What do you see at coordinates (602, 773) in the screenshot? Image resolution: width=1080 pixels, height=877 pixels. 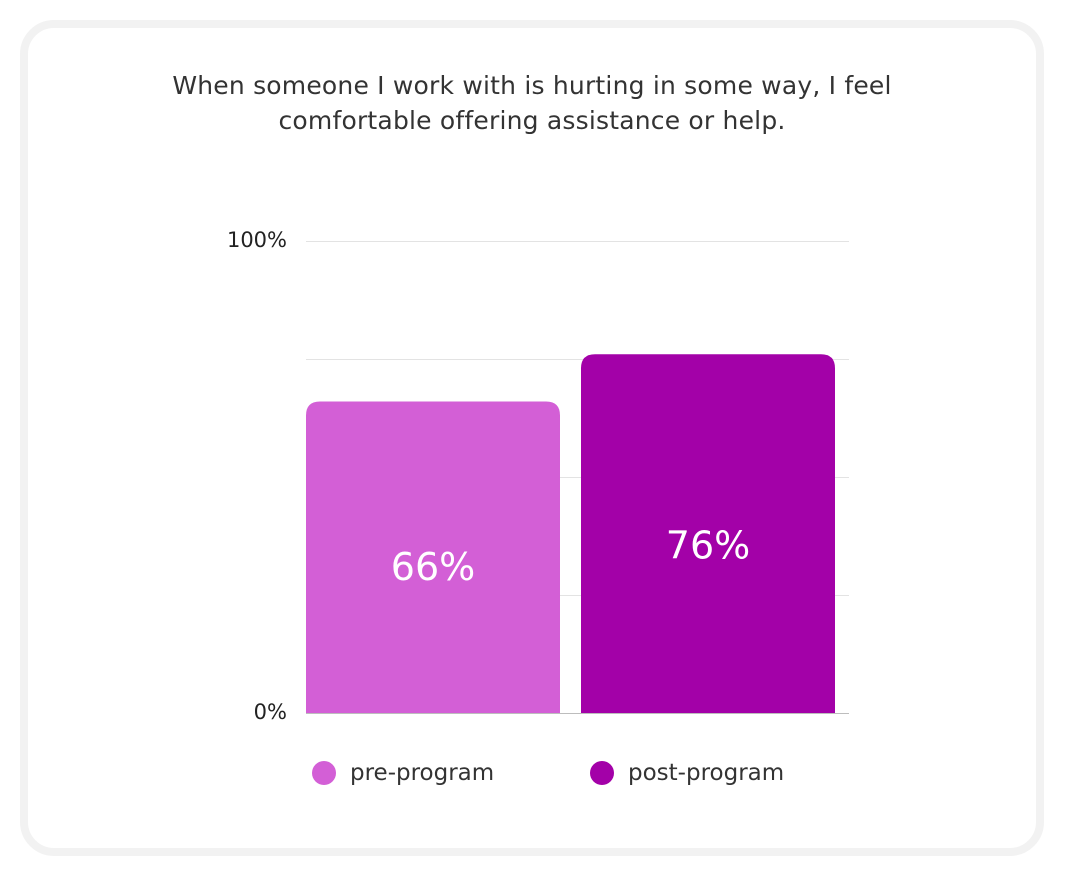 I see `legend-swatch-post-program` at bounding box center [602, 773].